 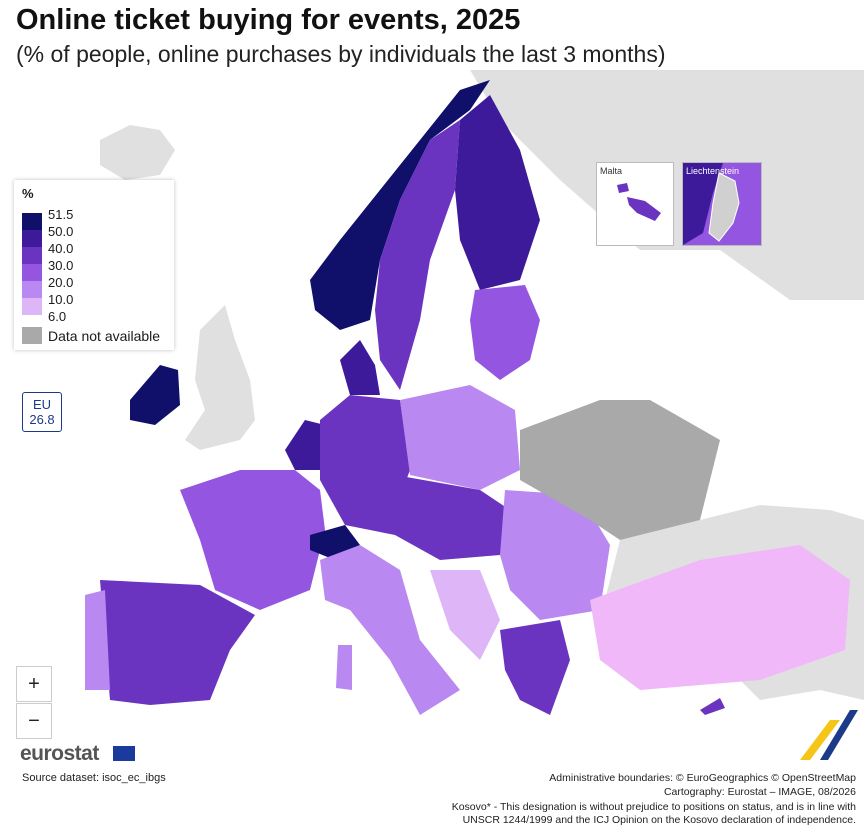 I want to click on region-finland, so click(x=497, y=192).